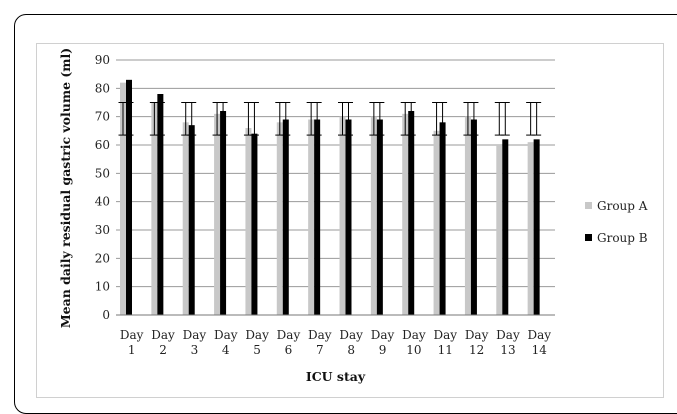 This screenshot has height=414, width=677. I want to click on y-tick-label: 50, so click(102, 173).